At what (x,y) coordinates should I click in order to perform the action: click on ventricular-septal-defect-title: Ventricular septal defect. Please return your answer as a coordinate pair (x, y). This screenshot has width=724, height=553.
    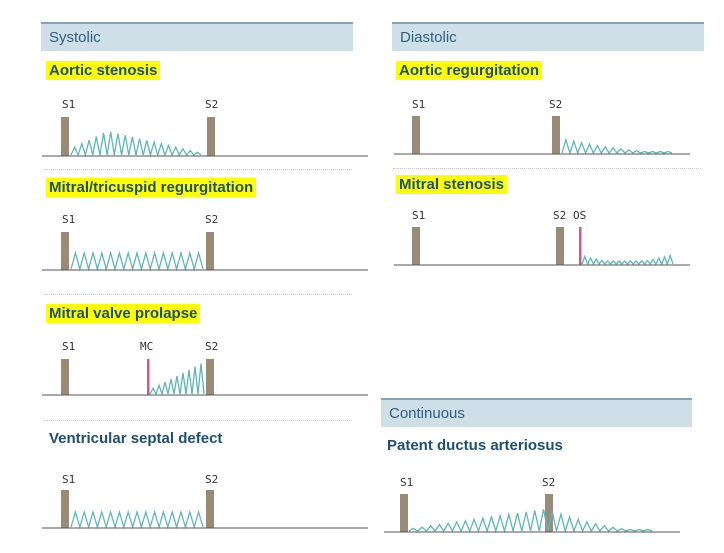
    Looking at the image, I should click on (135, 438).